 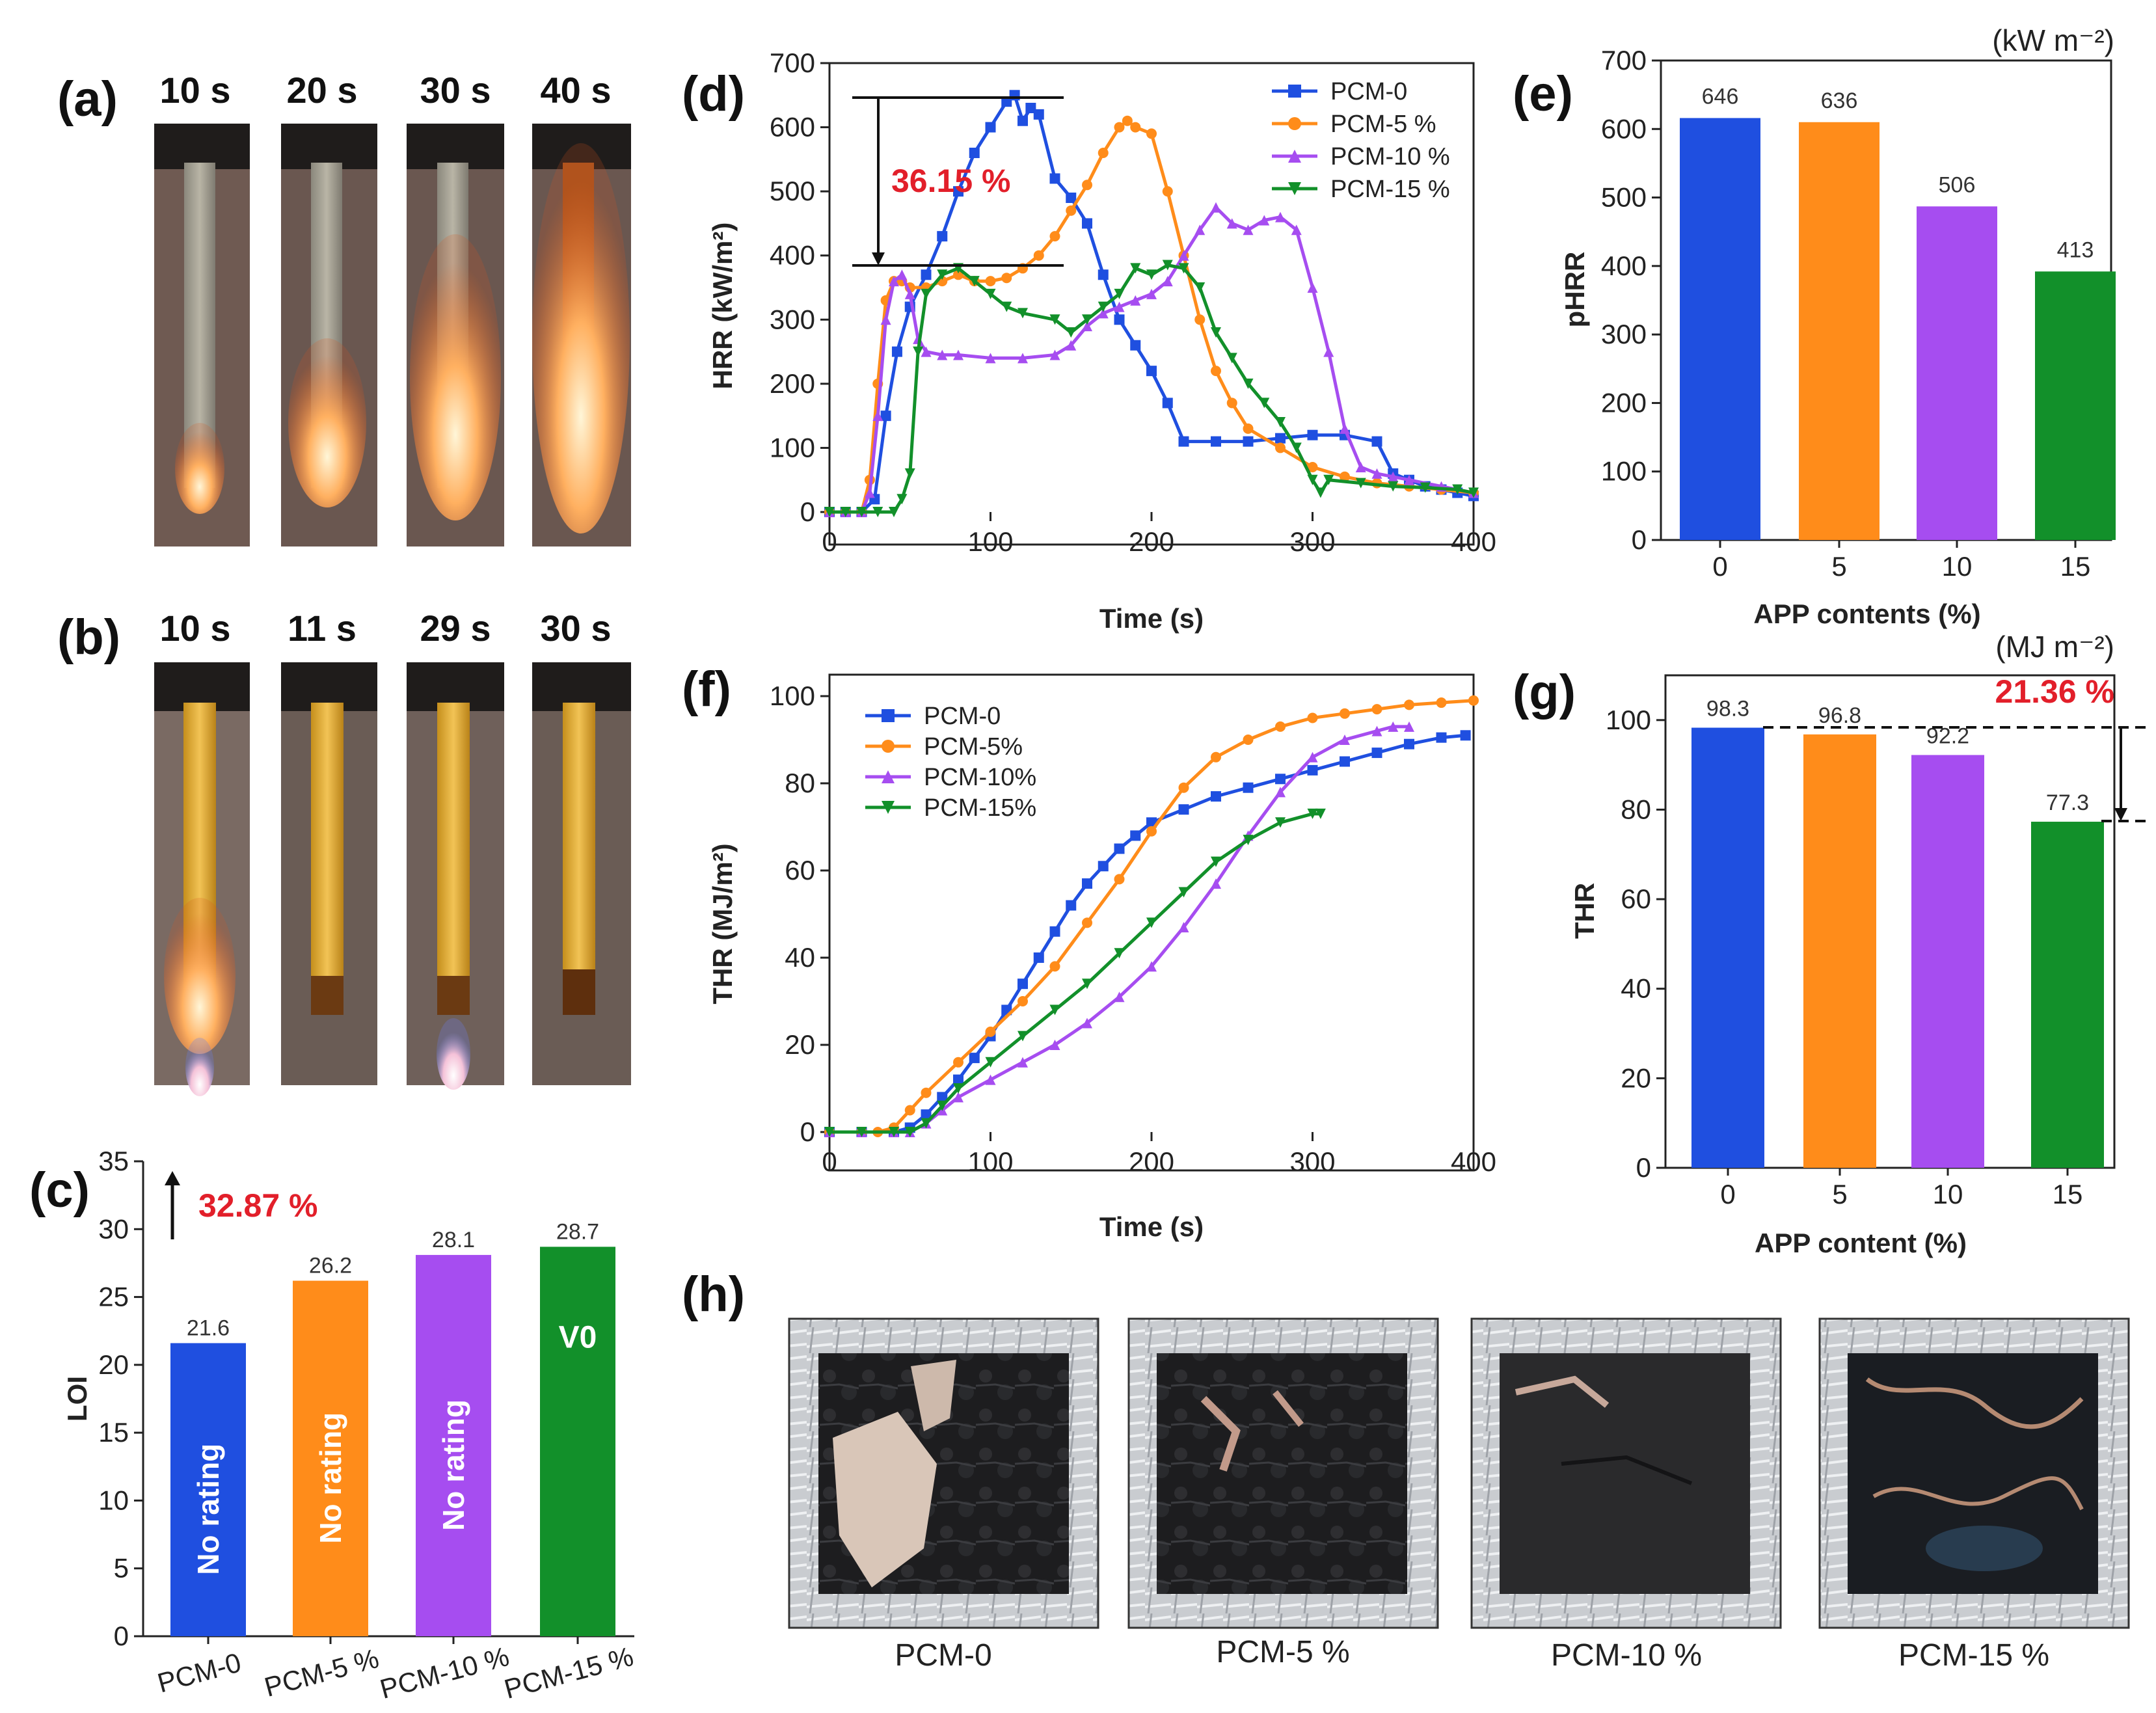 I want to click on residue-caption: PCM-0, so click(x=943, y=1655).